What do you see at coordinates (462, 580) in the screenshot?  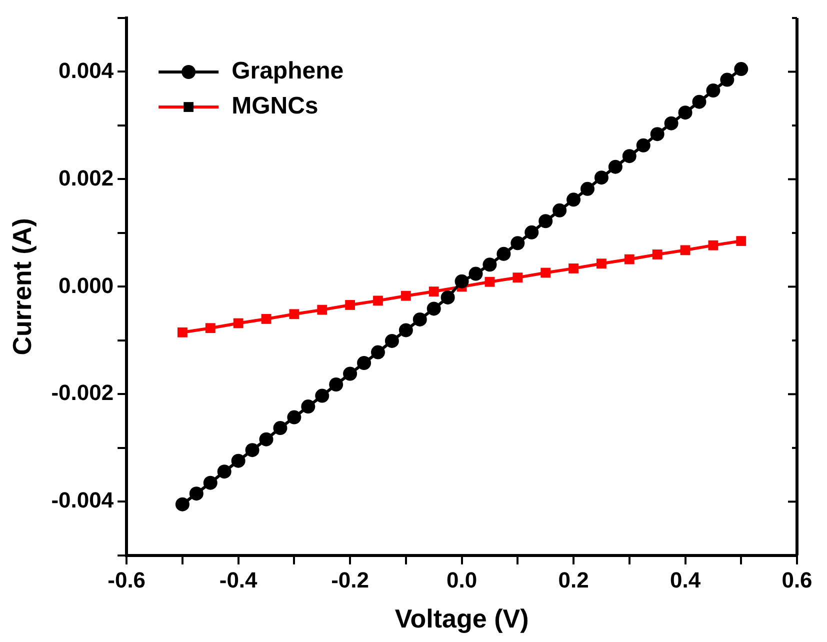 I see `x-tick-label: 0.0` at bounding box center [462, 580].